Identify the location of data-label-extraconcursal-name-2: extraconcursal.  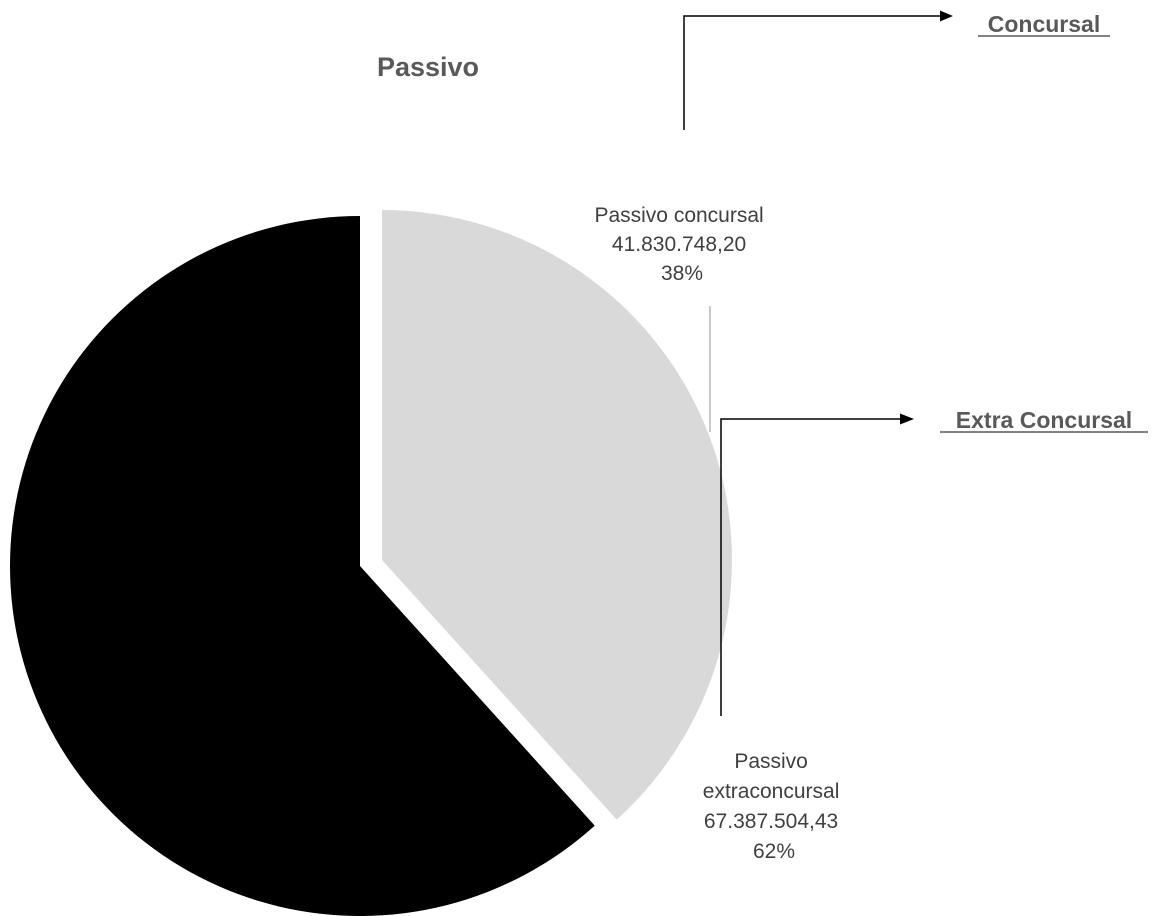
(771, 791).